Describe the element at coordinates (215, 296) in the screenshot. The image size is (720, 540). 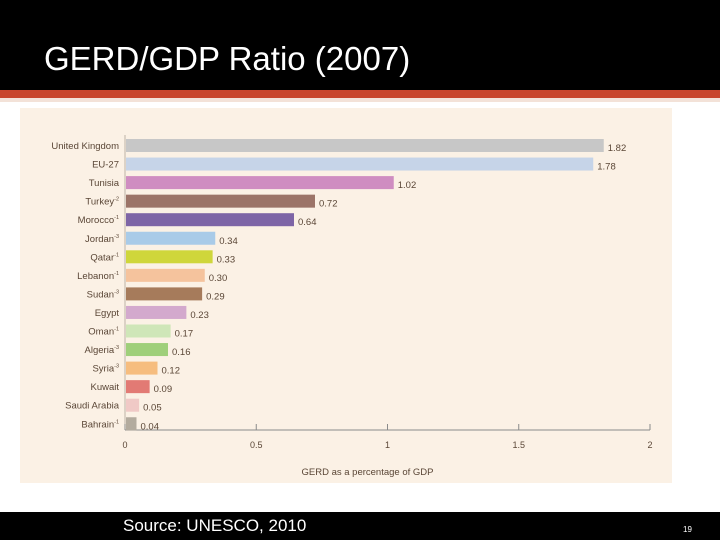
I see `value-label: 0.29` at that location.